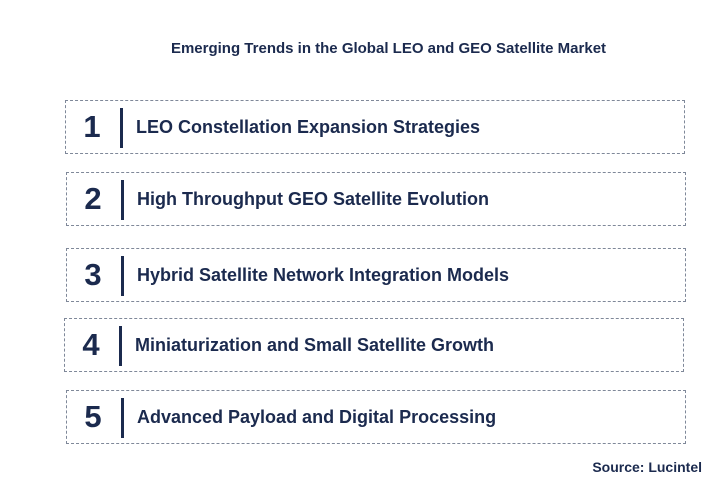  What do you see at coordinates (91, 344) in the screenshot?
I see `trend-number: 4` at bounding box center [91, 344].